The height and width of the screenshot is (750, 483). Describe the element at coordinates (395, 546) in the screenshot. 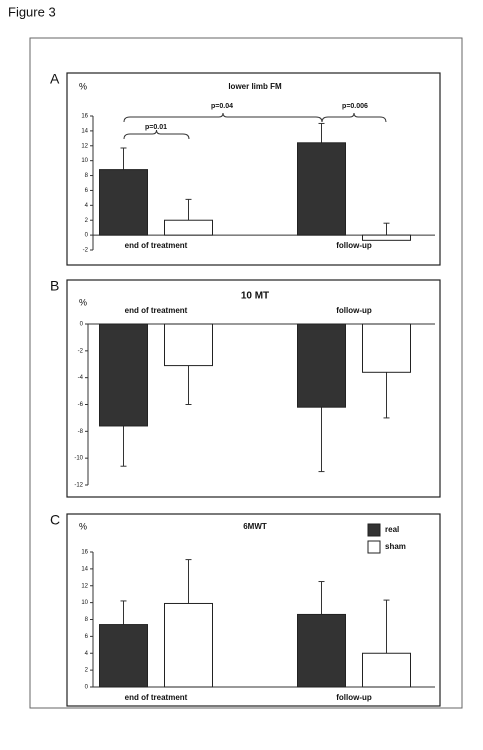

I see `legend-label: sham` at that location.